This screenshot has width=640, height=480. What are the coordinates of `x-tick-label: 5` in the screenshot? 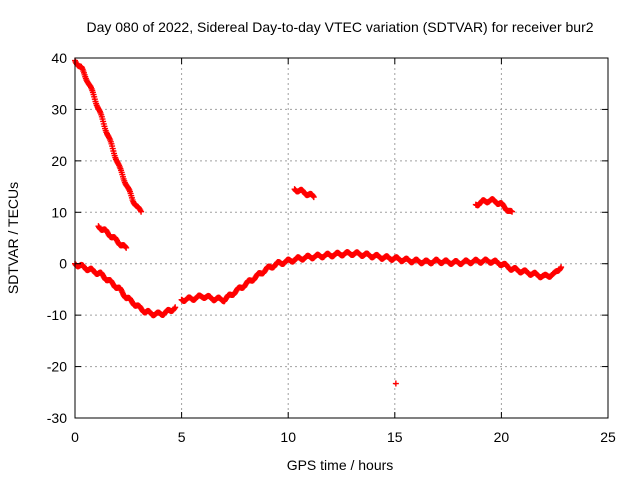 It's located at (182, 437).